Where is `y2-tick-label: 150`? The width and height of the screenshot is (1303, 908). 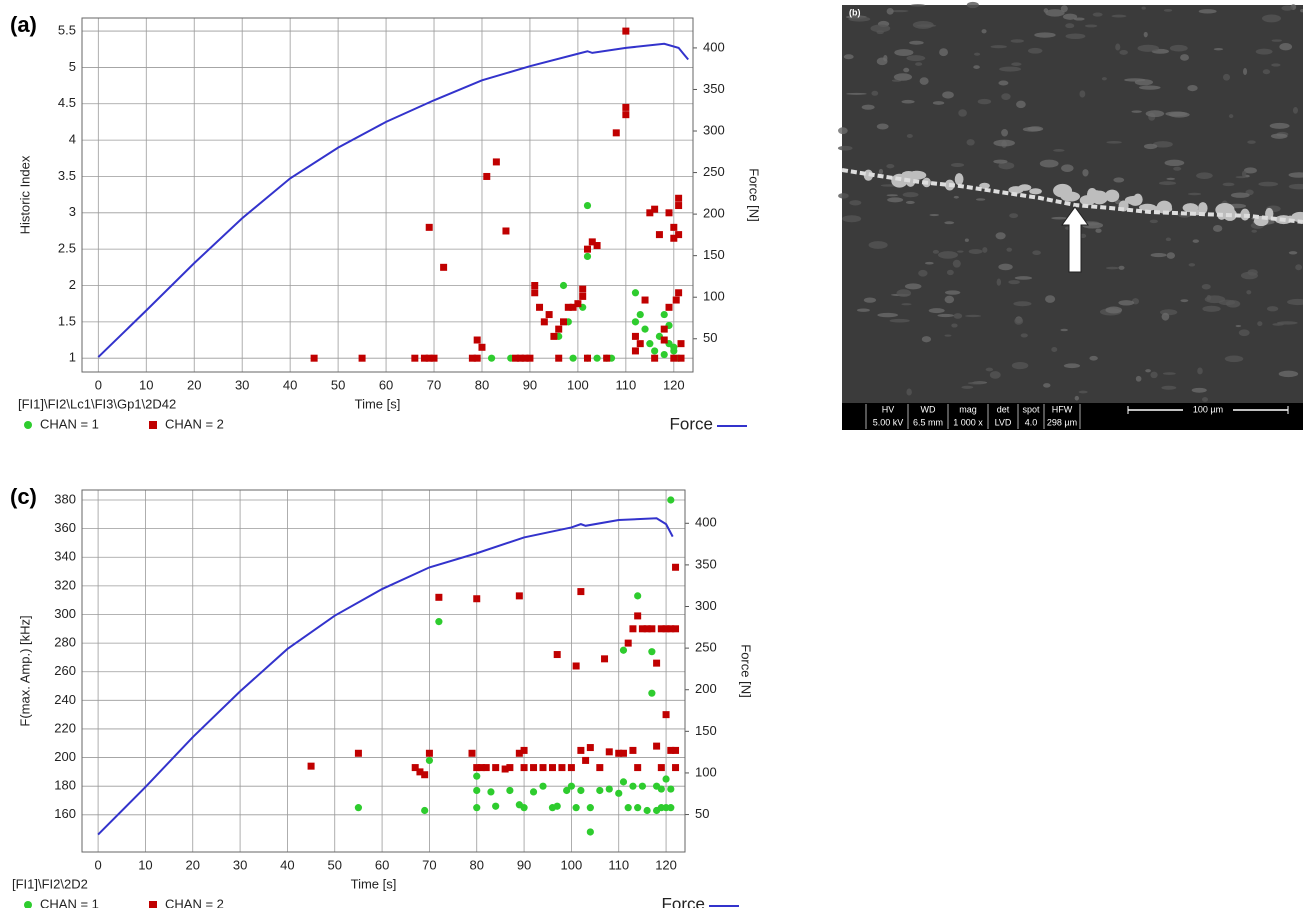 y2-tick-label: 150 is located at coordinates (714, 254).